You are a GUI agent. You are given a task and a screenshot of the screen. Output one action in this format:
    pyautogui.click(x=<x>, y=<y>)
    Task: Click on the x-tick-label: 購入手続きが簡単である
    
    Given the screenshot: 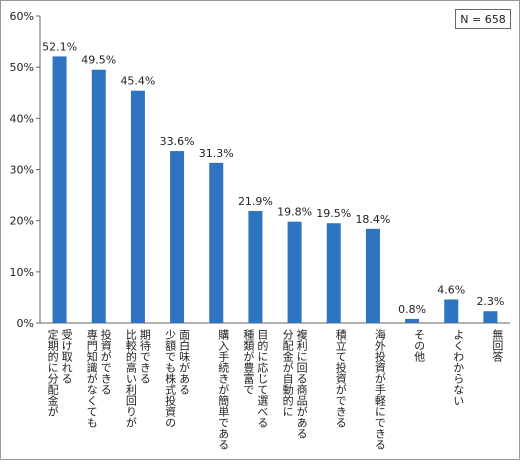 What is the action you would take?
    pyautogui.click(x=223, y=389)
    